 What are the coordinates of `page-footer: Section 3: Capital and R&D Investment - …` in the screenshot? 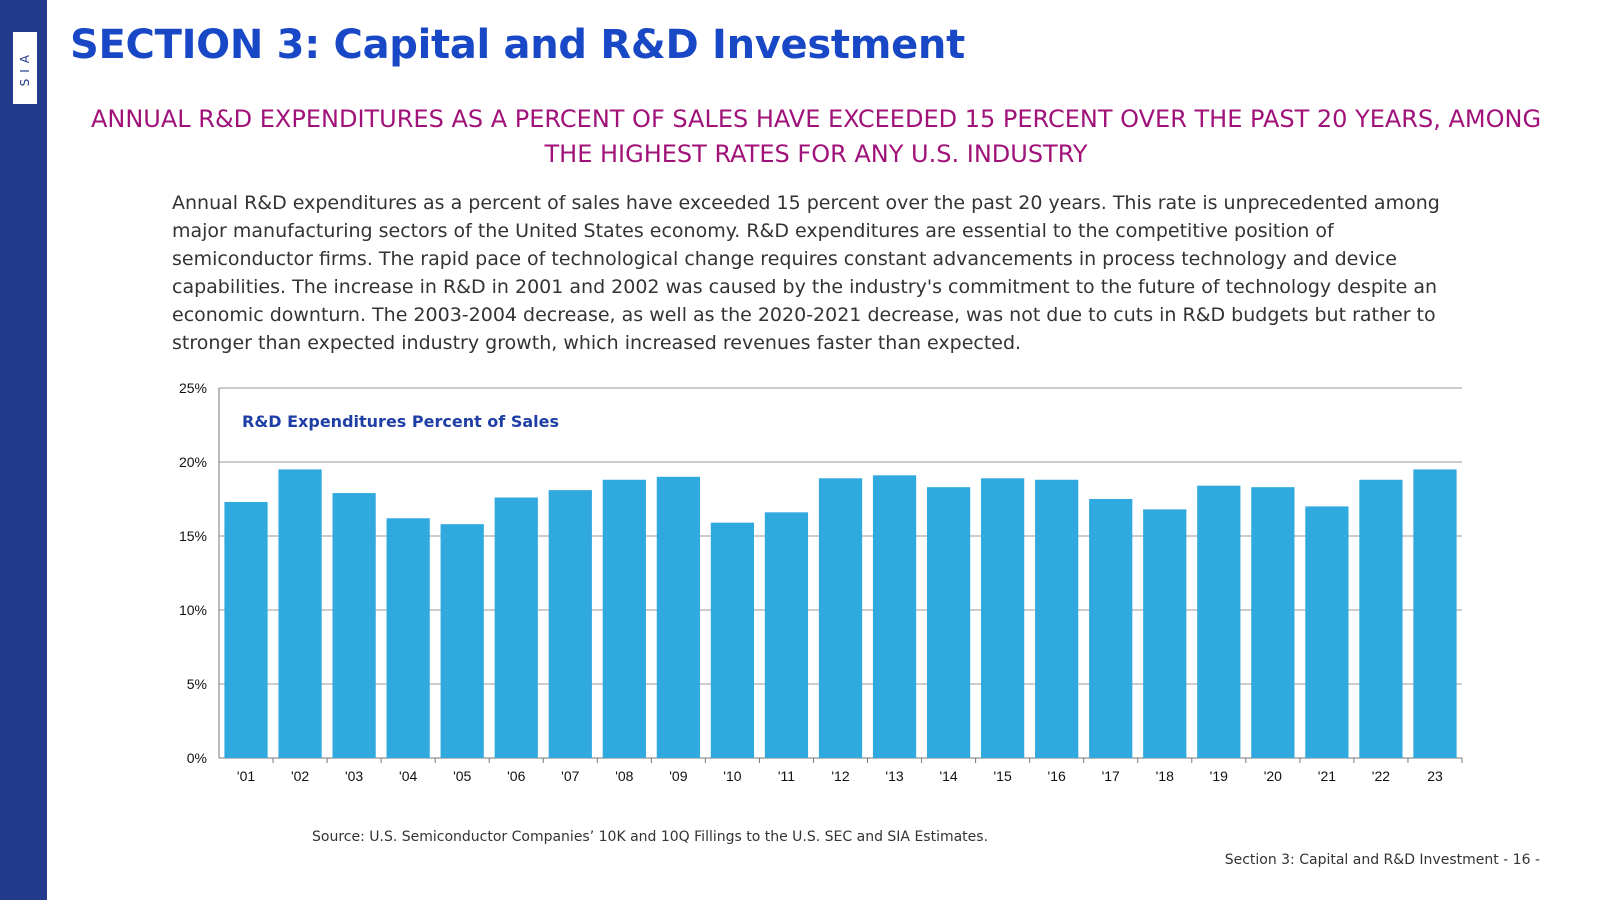 It's located at (1382, 860).